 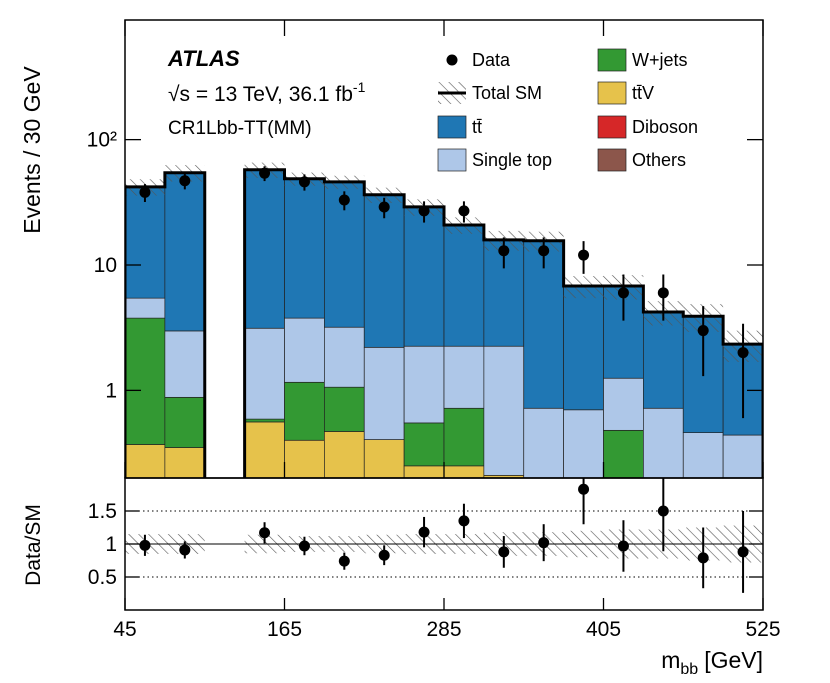 What do you see at coordinates (111, 544) in the screenshot?
I see `ratio-tick-label: 1` at bounding box center [111, 544].